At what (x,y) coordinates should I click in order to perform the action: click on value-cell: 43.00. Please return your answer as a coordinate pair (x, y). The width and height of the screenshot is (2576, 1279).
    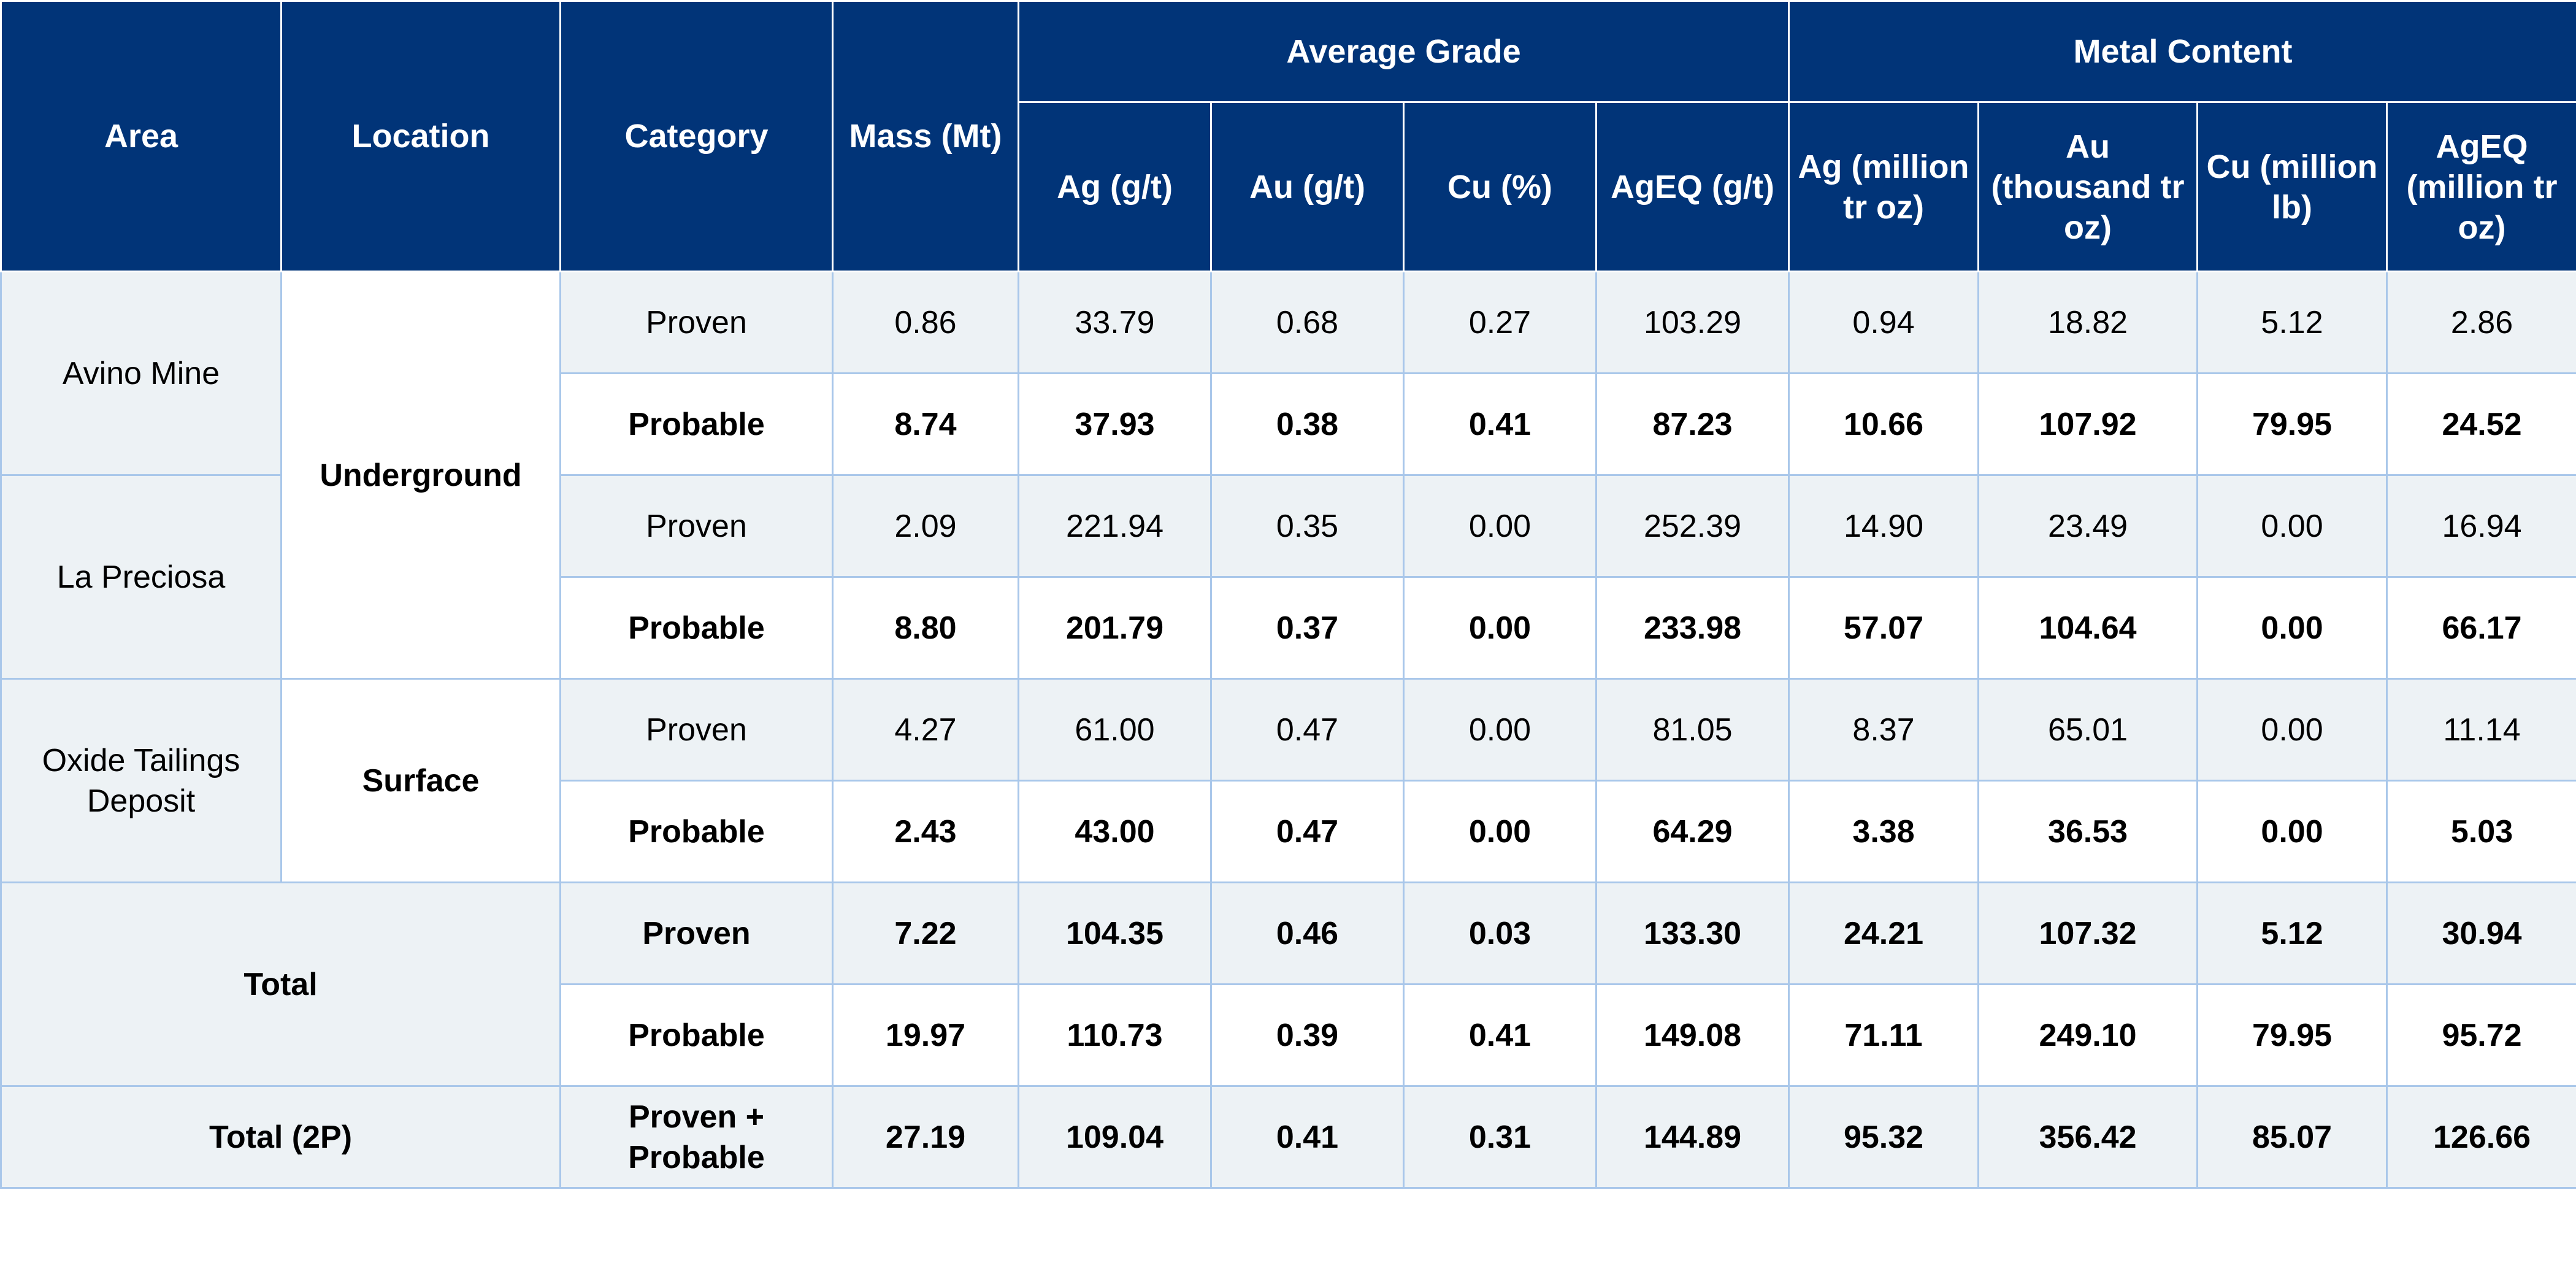
    Looking at the image, I should click on (1115, 831).